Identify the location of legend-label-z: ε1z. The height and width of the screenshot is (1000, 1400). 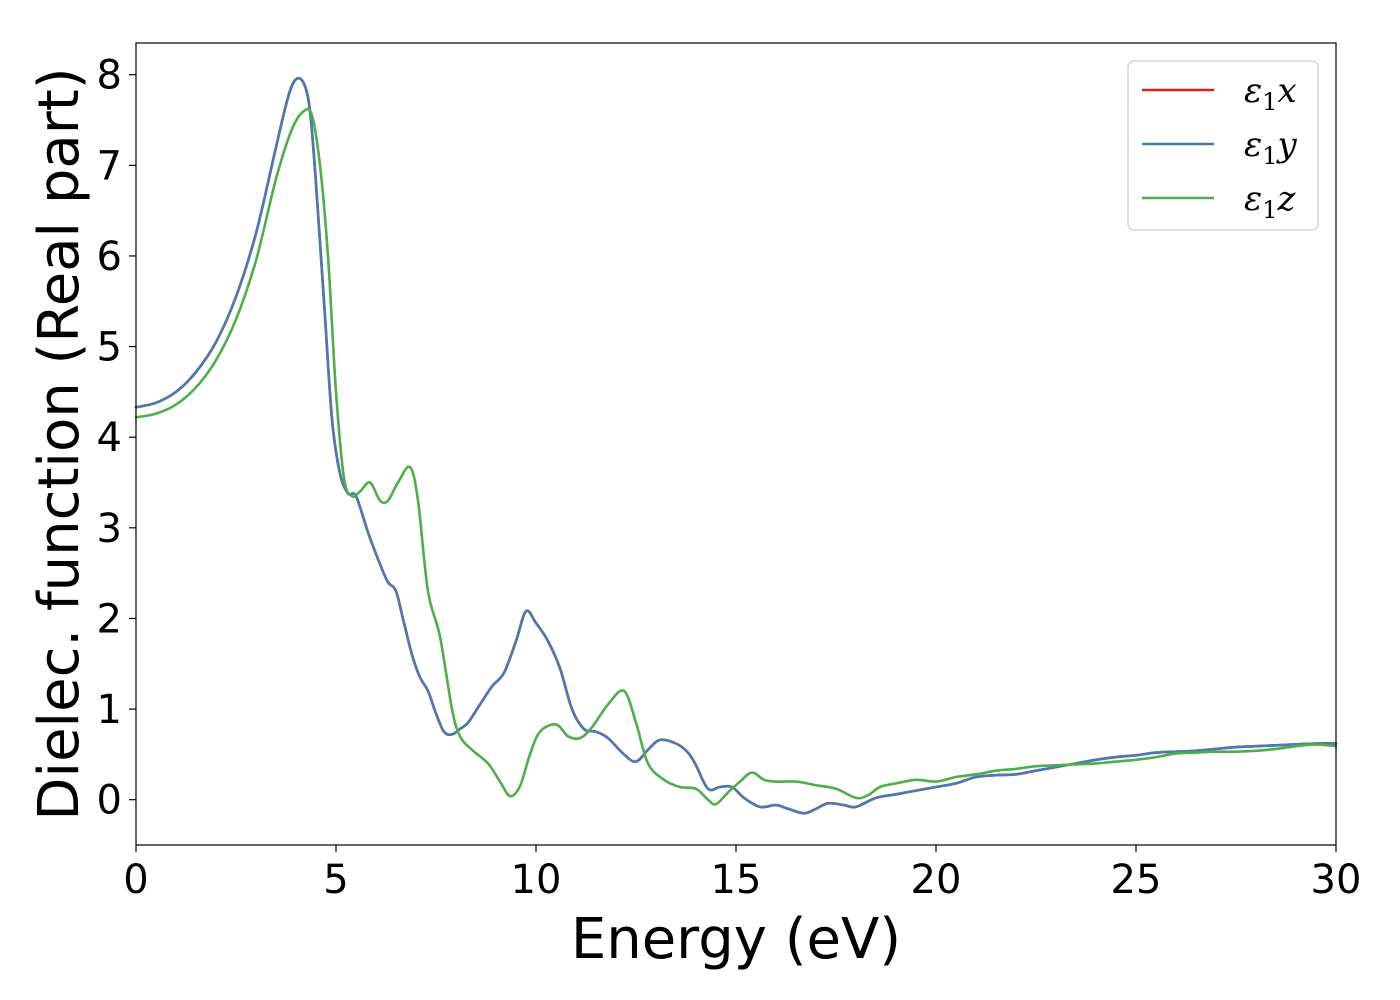
(1270, 201).